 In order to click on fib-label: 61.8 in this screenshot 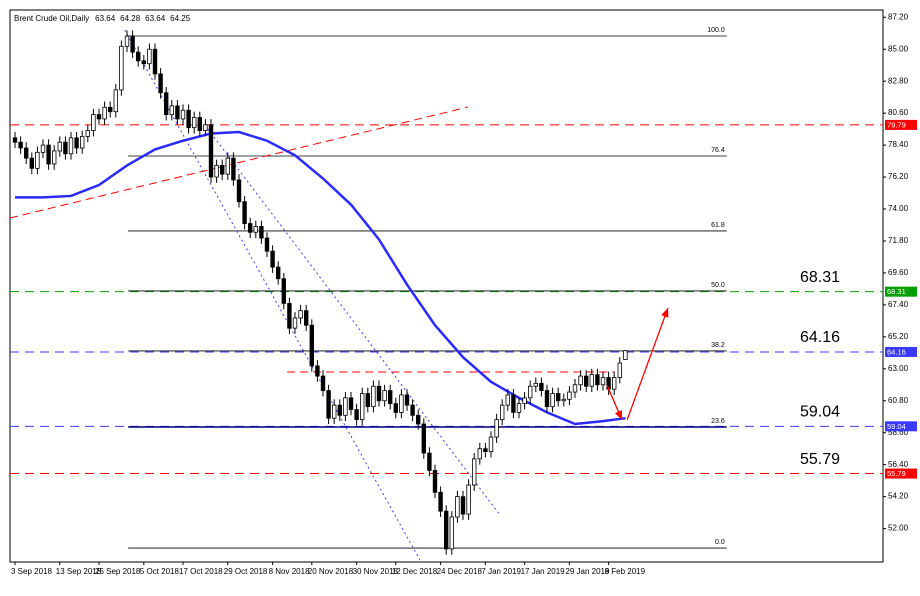, I will do `click(718, 225)`.